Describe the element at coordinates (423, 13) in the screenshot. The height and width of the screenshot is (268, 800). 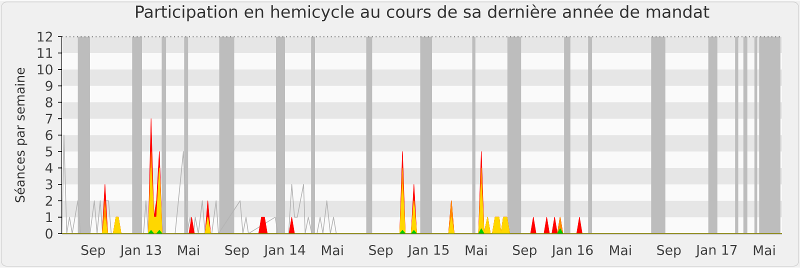
I see `chart-title: Participation en hemicycle au cours de sa dernière année de mandat` at that location.